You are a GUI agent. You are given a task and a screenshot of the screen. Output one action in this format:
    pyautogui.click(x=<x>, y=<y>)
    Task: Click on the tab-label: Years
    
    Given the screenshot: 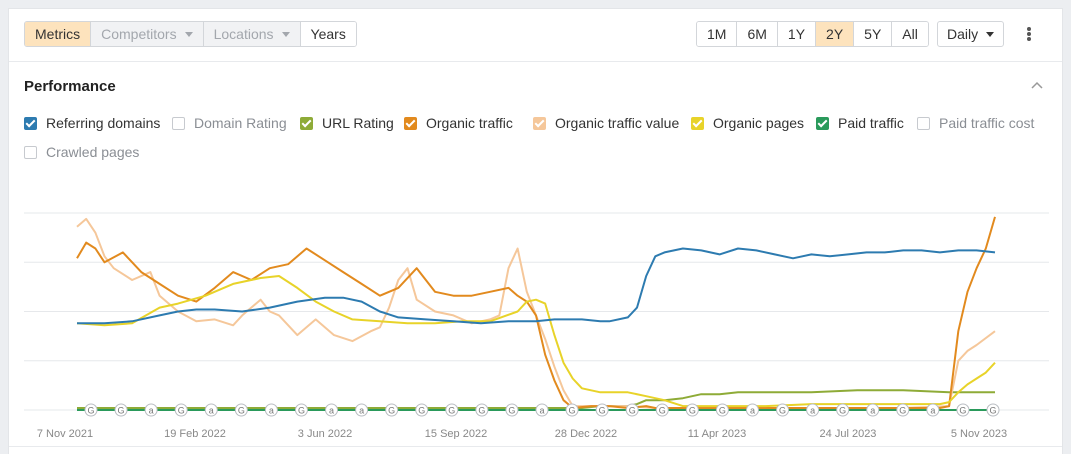 What is the action you would take?
    pyautogui.click(x=328, y=34)
    